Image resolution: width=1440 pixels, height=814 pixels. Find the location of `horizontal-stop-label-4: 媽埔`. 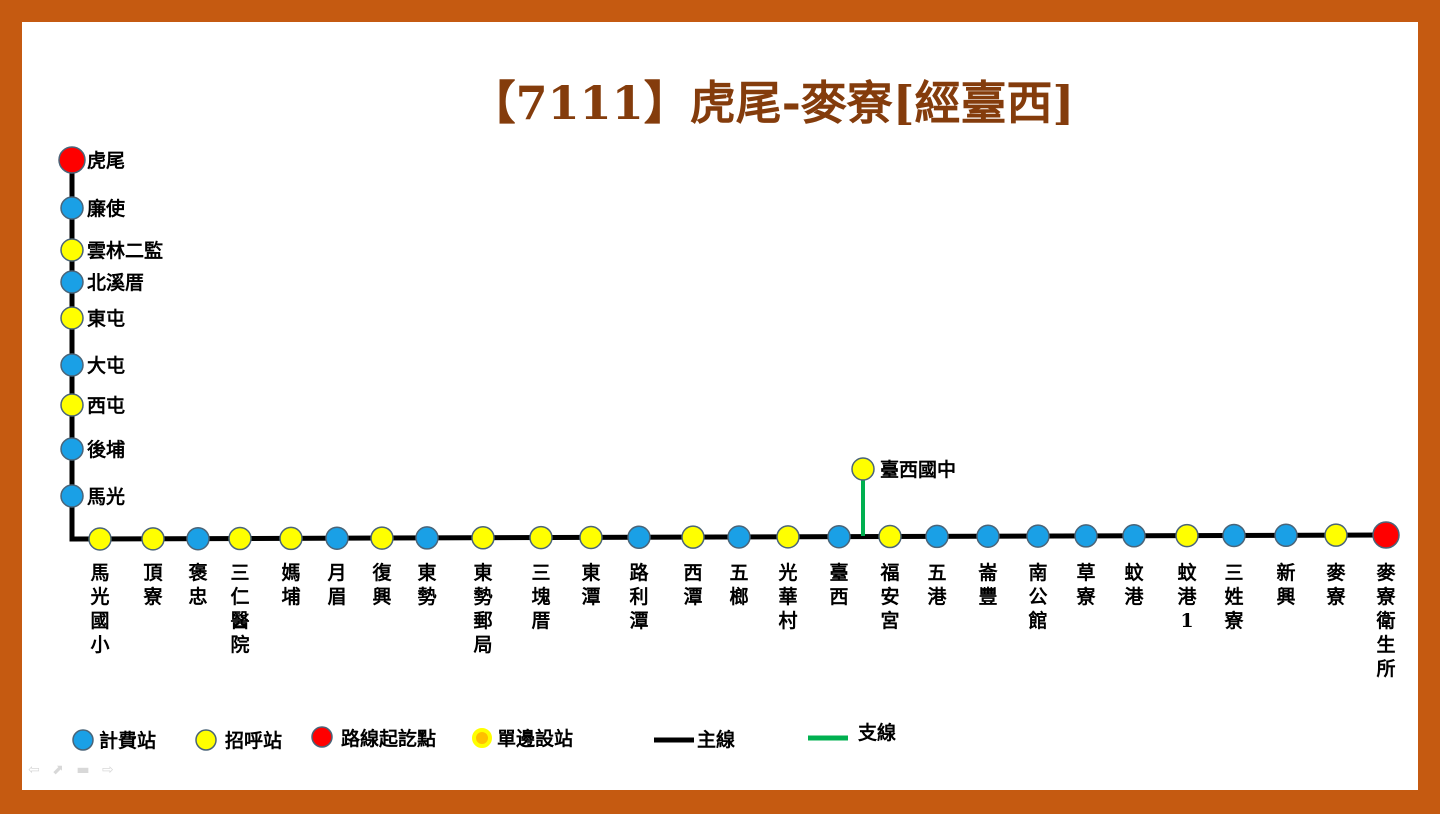

horizontal-stop-label-4: 媽埔 is located at coordinates (290, 584).